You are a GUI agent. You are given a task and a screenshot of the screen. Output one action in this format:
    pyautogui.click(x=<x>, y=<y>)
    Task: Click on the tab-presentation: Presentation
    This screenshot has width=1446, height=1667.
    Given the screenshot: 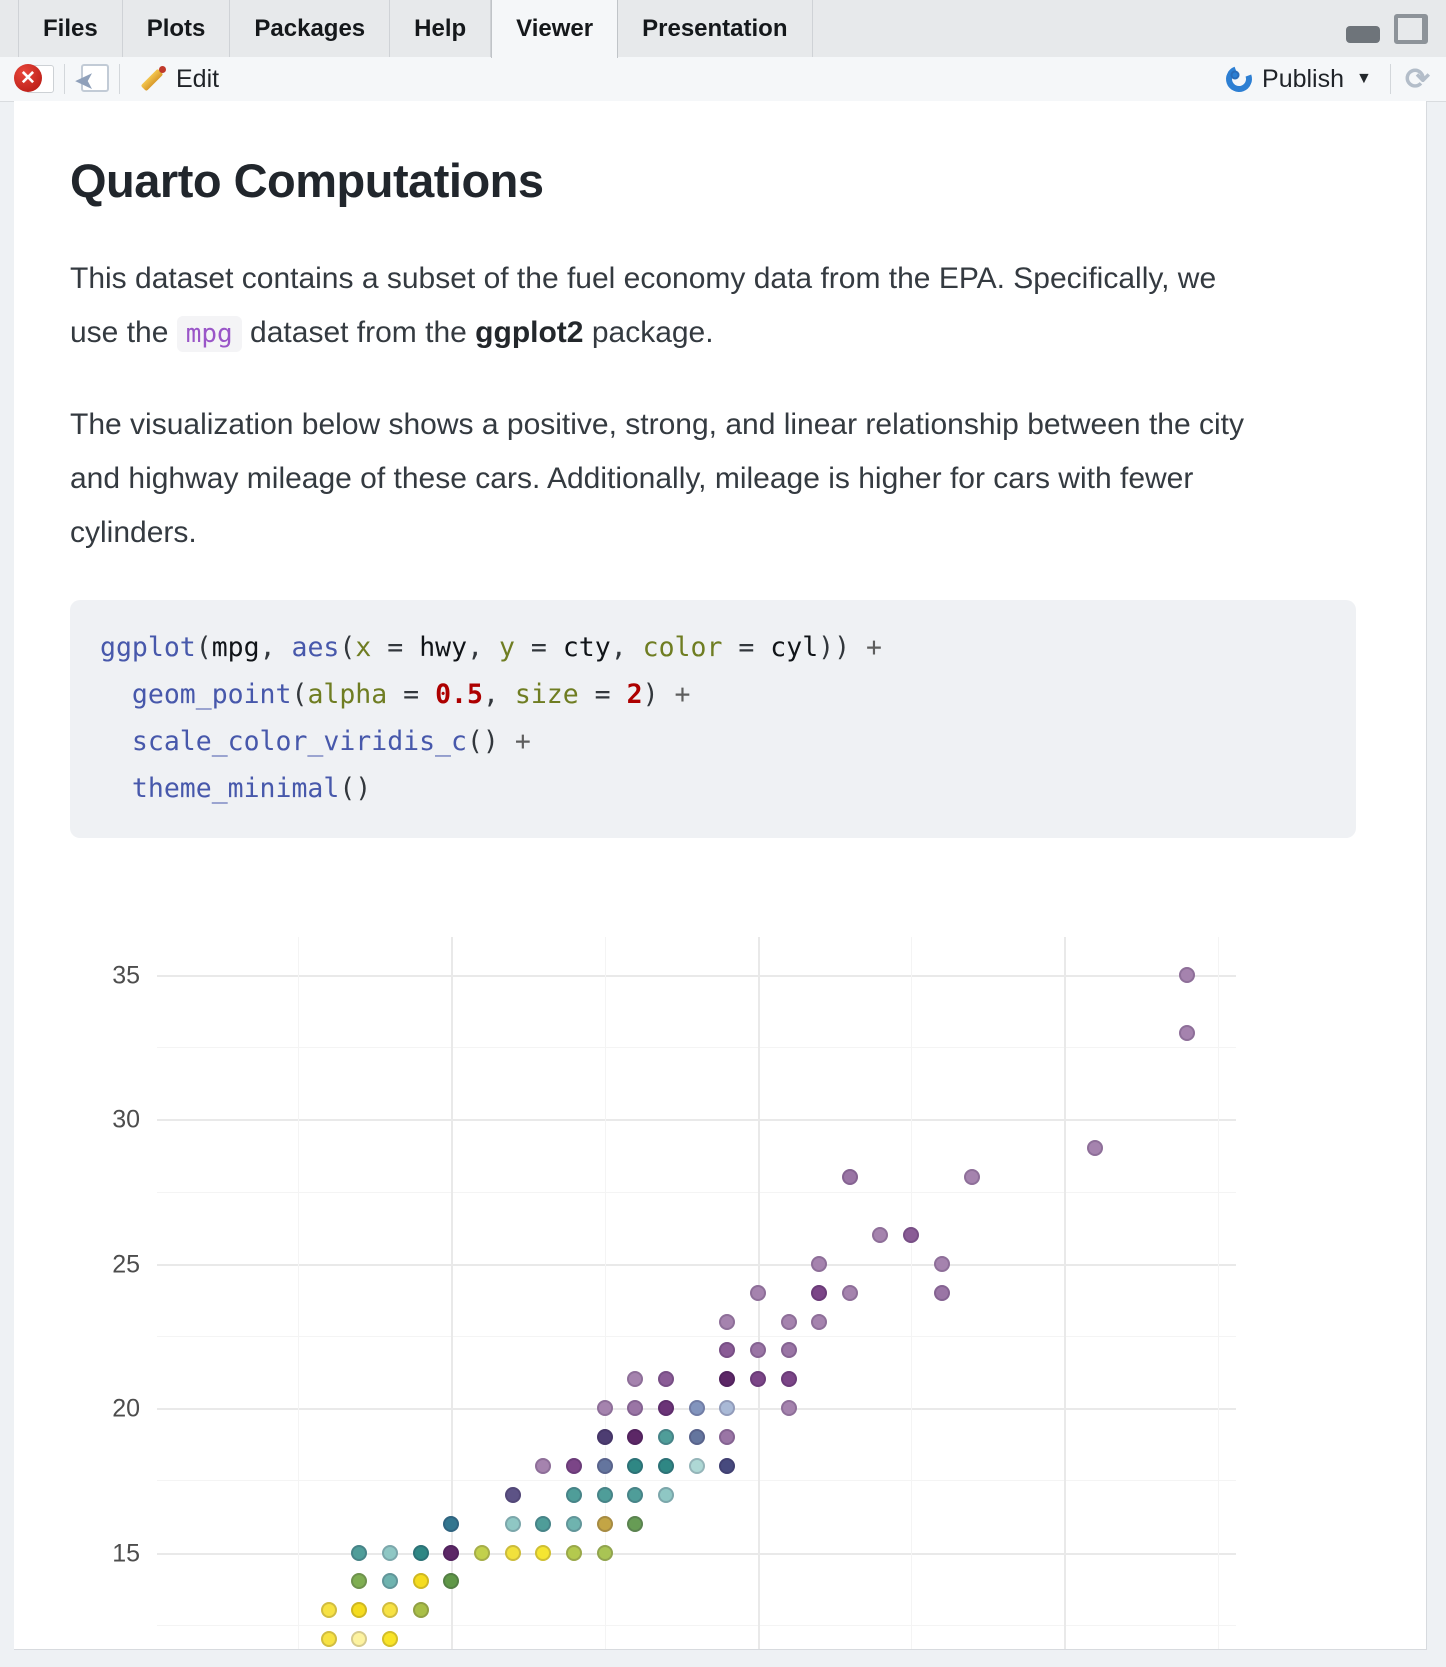 What is the action you would take?
    pyautogui.click(x=715, y=28)
    